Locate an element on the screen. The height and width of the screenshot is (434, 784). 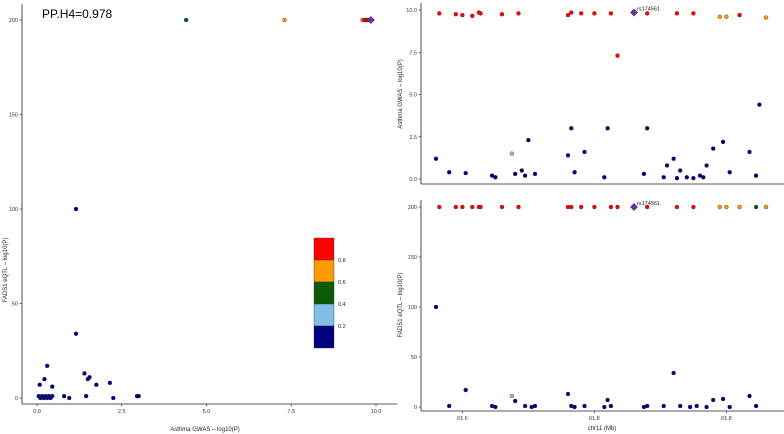
left-y-ticks: 0 50 100 150 200 is located at coordinates (15, 210).